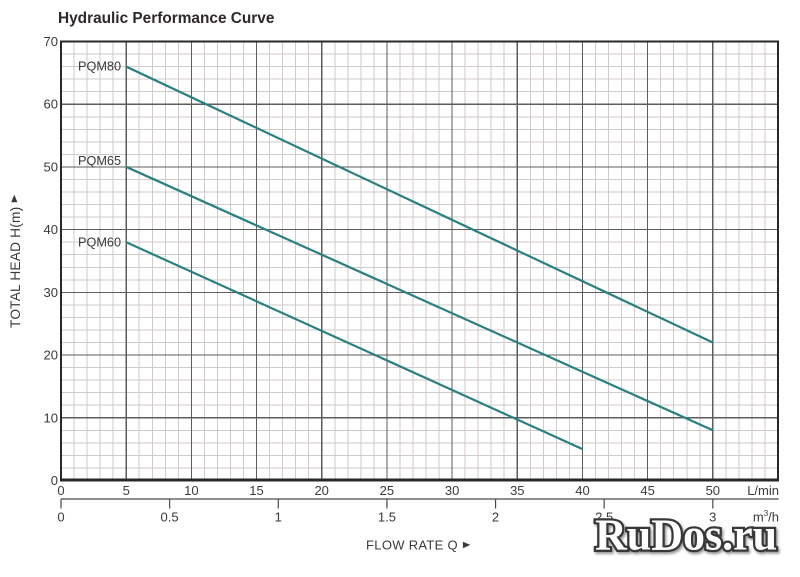  Describe the element at coordinates (166, 18) in the screenshot. I see `svg-text: Hydraulic Performance Curve` at that location.